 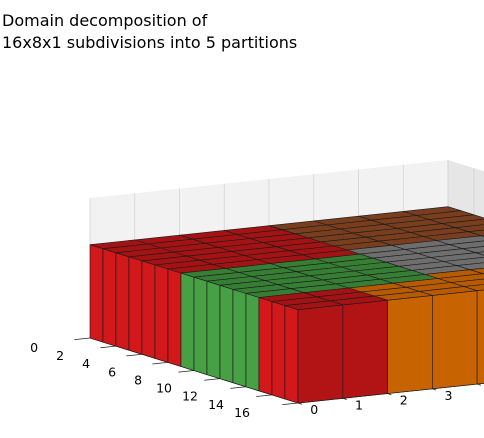 I want to click on title-line-1: Domain decomposition of, so click(x=105, y=20).